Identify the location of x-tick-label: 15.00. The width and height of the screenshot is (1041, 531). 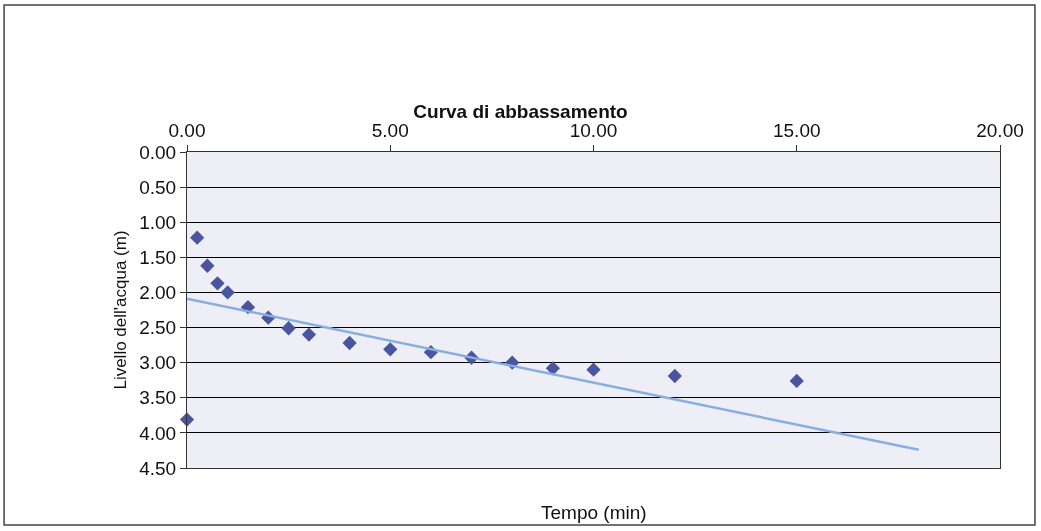
(796, 131).